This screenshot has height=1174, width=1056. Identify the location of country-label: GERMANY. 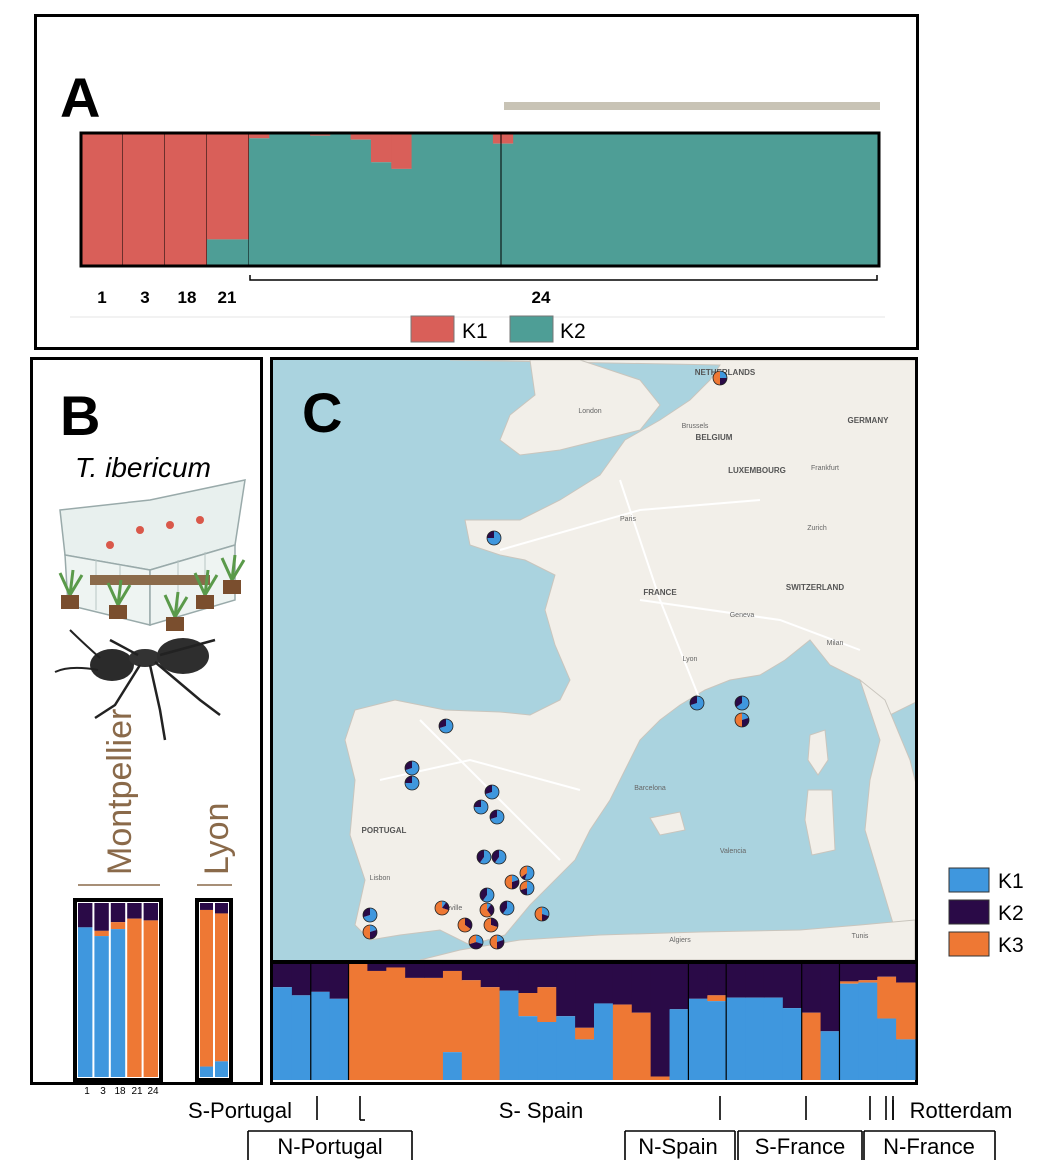
(869, 420).